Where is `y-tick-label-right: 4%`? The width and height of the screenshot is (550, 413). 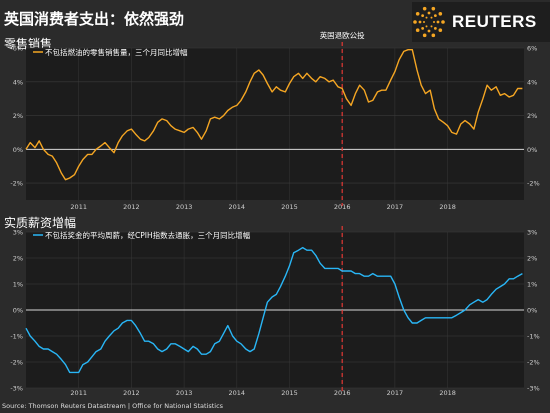 y-tick-label-right: 4% is located at coordinates (532, 82).